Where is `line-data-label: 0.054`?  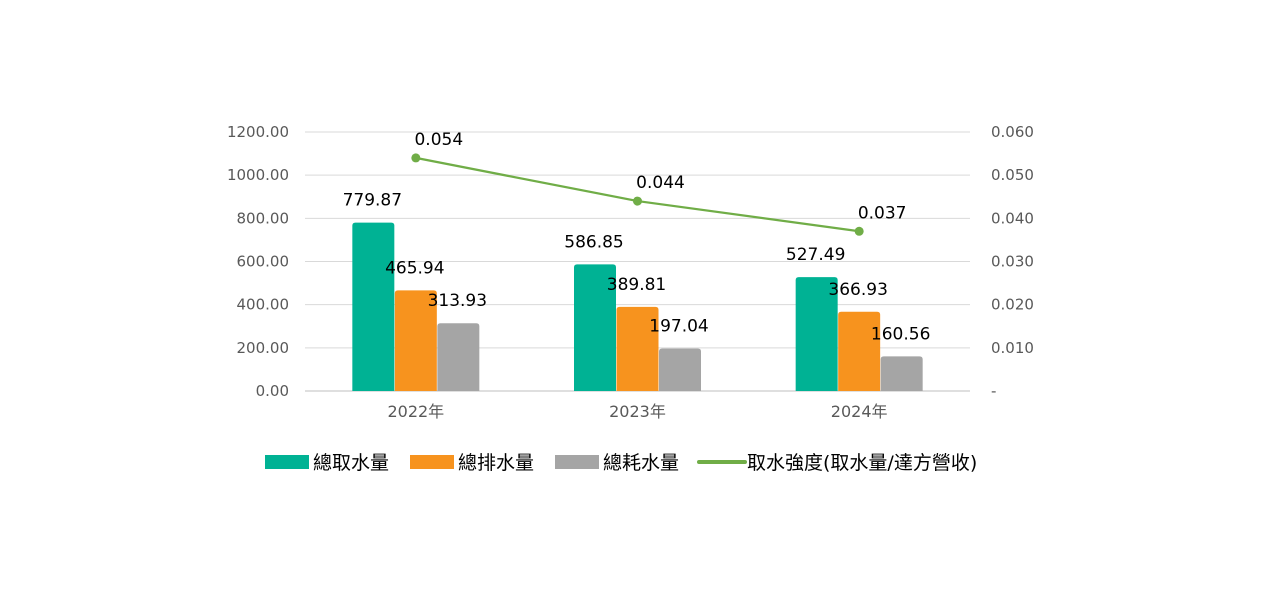 line-data-label: 0.054 is located at coordinates (438, 140).